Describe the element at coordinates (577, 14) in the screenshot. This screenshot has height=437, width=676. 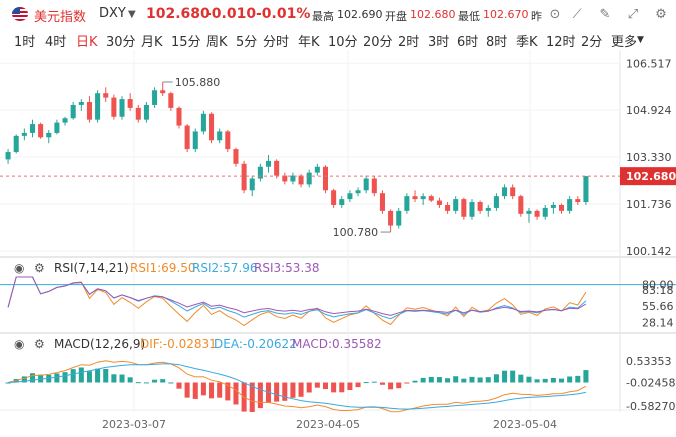
I see `draw-line-icon: ⟋` at that location.